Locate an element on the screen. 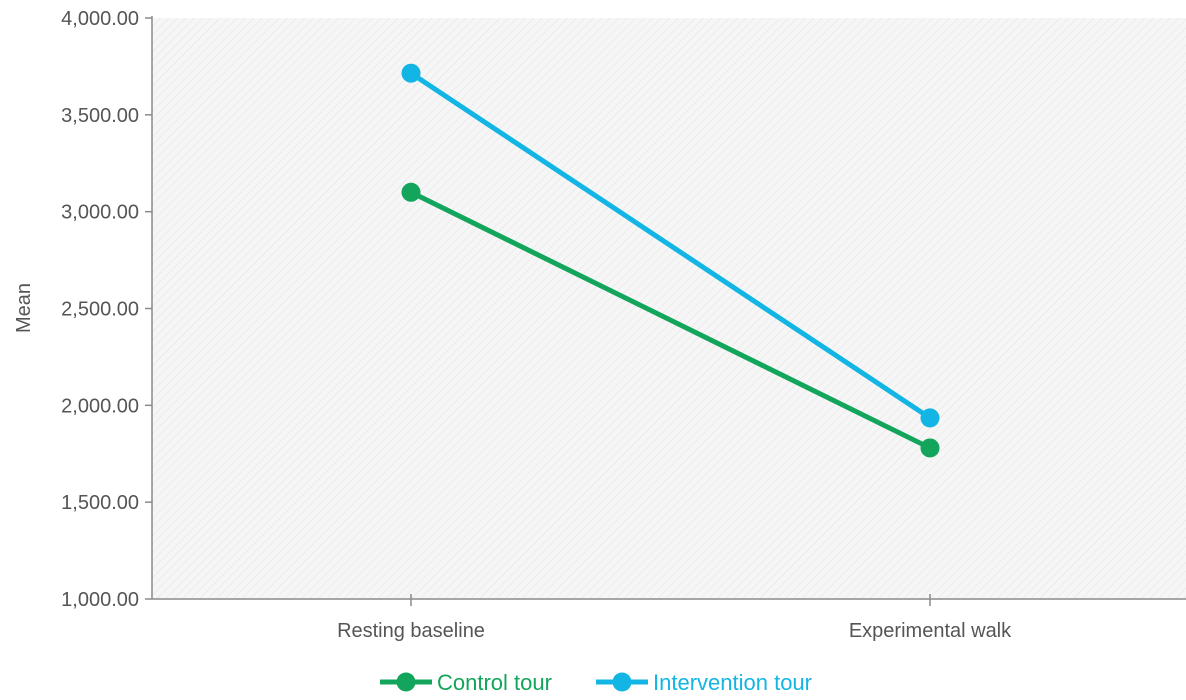 The height and width of the screenshot is (700, 1186). y-axis-title: Mean is located at coordinates (24, 308).